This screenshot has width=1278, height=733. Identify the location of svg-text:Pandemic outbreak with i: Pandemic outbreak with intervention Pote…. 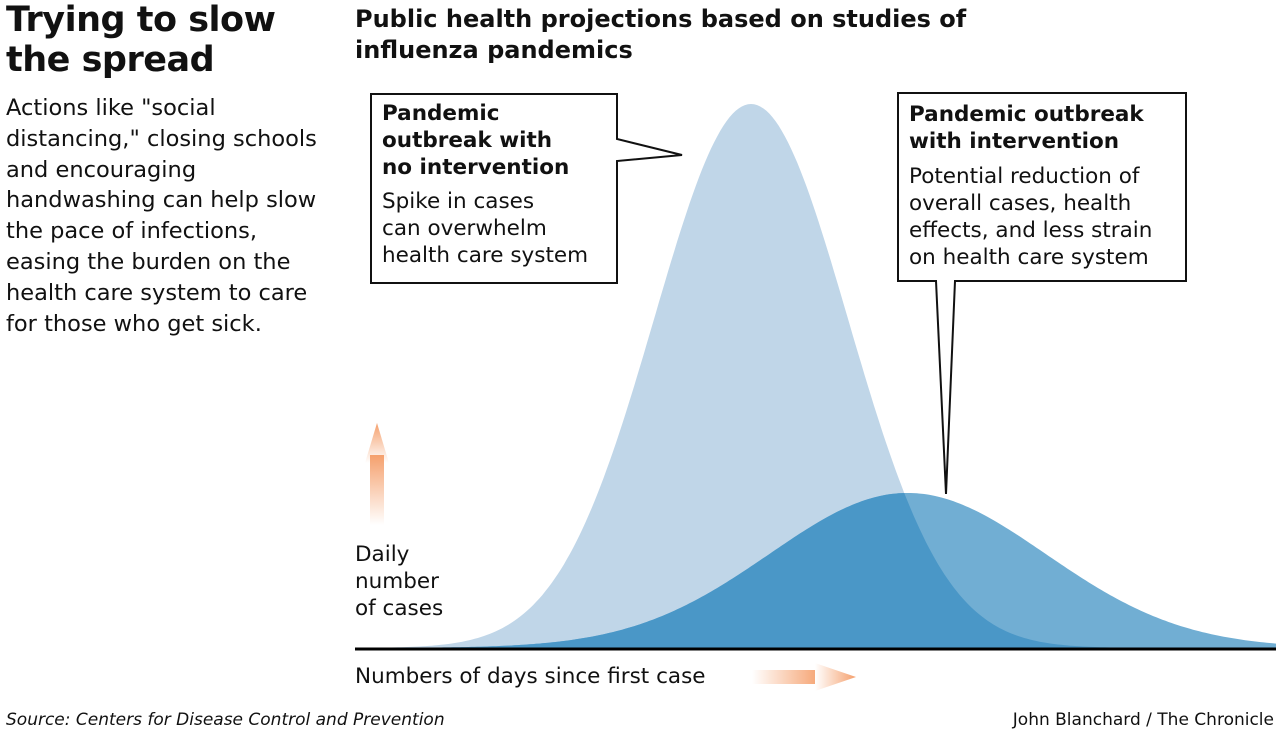
(1034, 186).